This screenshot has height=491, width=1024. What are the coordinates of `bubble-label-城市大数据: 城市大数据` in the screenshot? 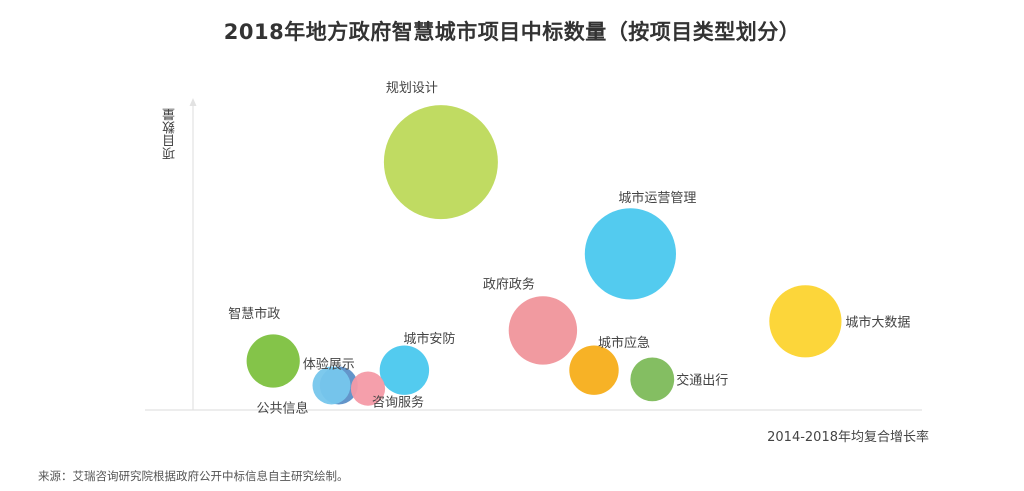 It's located at (877, 322).